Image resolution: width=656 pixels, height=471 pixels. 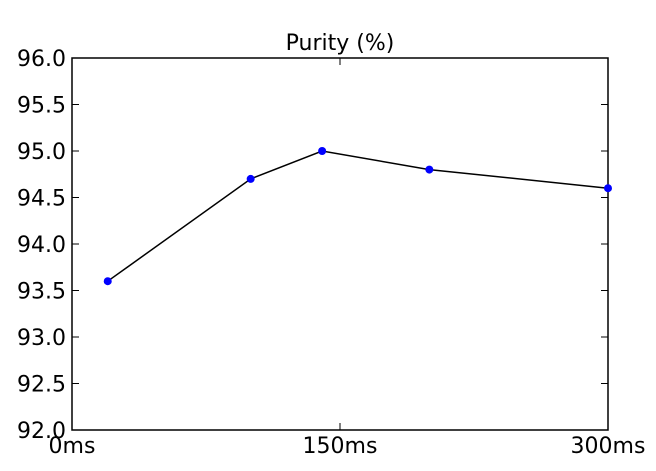 What do you see at coordinates (41, 431) in the screenshot?
I see `y-tick-label: 92.0` at bounding box center [41, 431].